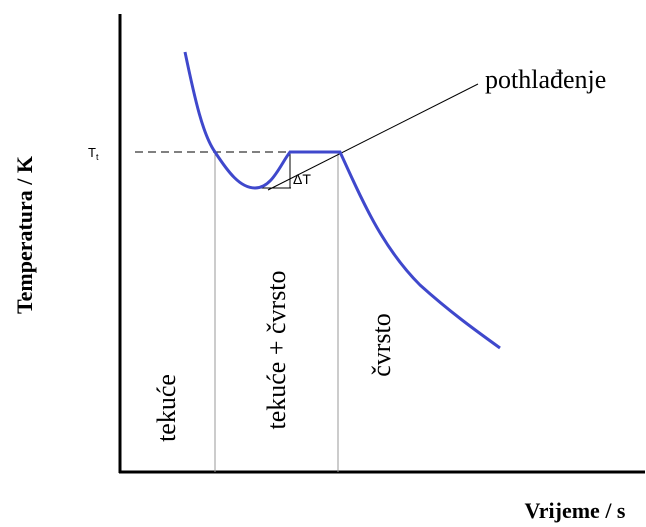 This screenshot has height=527, width=646. Describe the element at coordinates (97, 157) in the screenshot. I see `tt-sub: t` at that location.